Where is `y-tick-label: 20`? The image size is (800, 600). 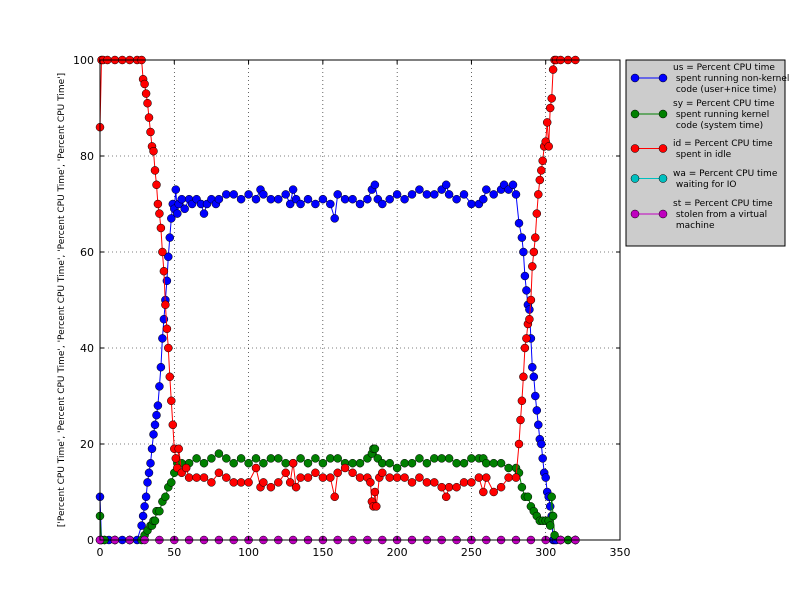 y-tick-label: 20 is located at coordinates (87, 444).